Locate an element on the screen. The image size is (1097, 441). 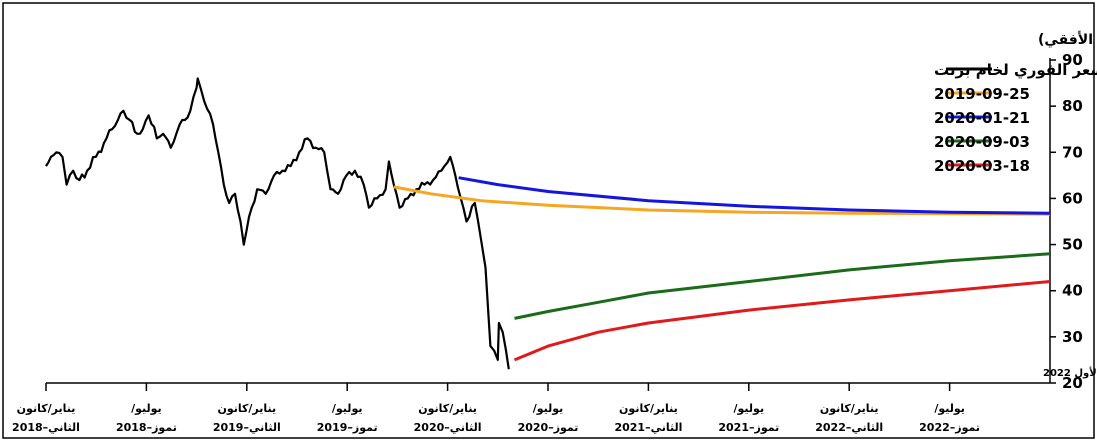
legend-label: 2020-01-21 is located at coordinates (982, 118).